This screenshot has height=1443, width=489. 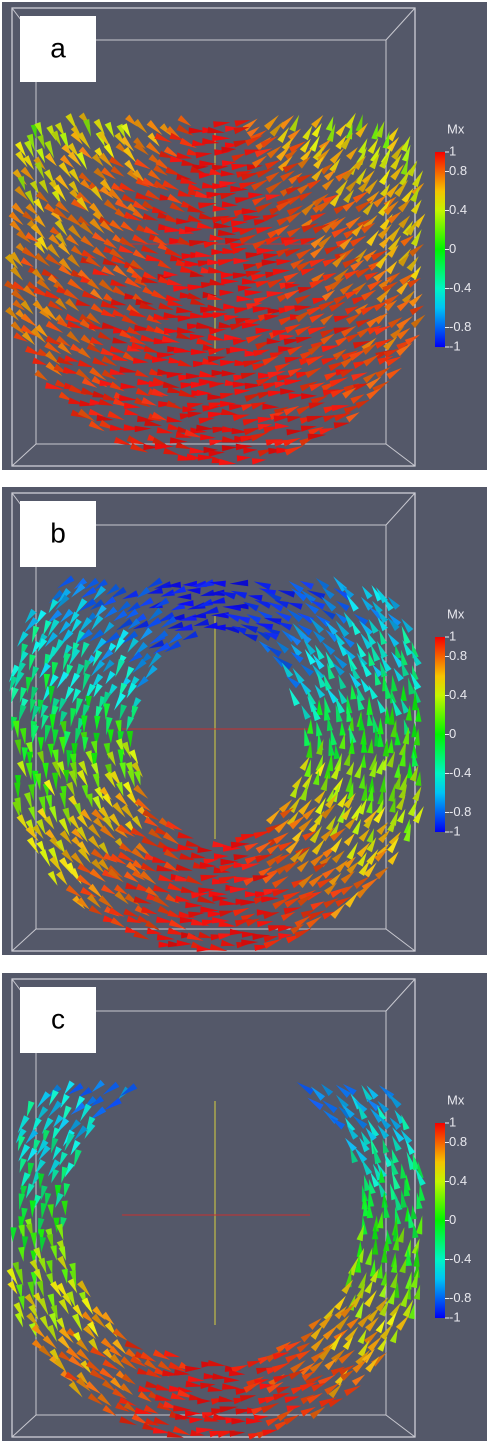 I want to click on colorbar-tick-label: 1, so click(x=452, y=150).